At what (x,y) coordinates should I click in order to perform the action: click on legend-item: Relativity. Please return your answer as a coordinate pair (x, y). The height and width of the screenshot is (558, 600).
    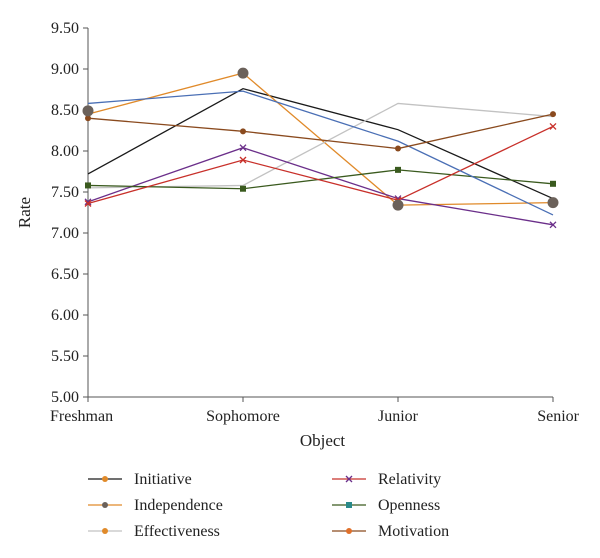
    Looking at the image, I should click on (386, 479).